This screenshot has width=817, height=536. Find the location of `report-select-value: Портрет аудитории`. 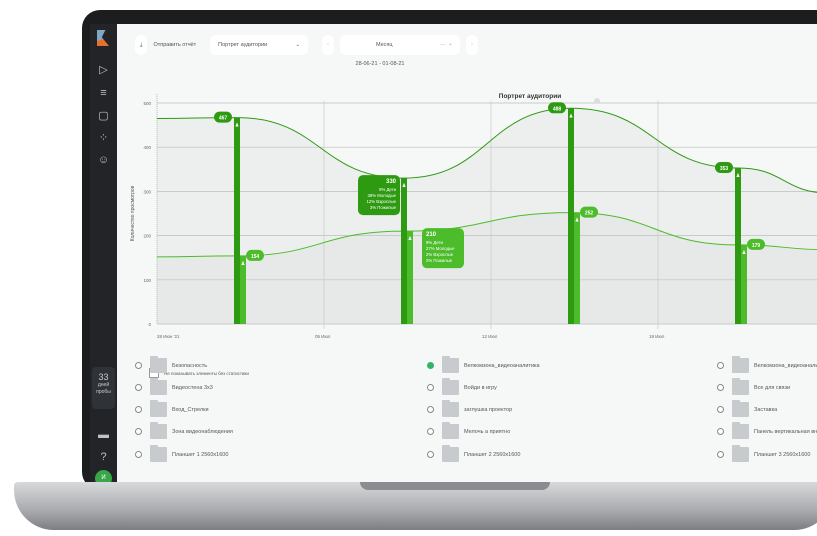

report-select-value: Портрет аудитории is located at coordinates (243, 45).